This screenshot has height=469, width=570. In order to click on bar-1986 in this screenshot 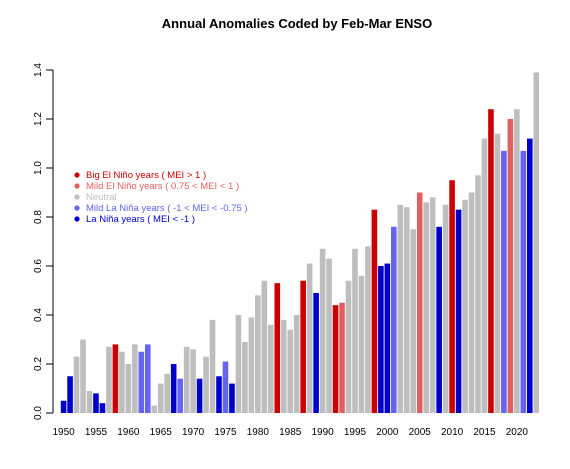, I will do `click(296, 364)`.